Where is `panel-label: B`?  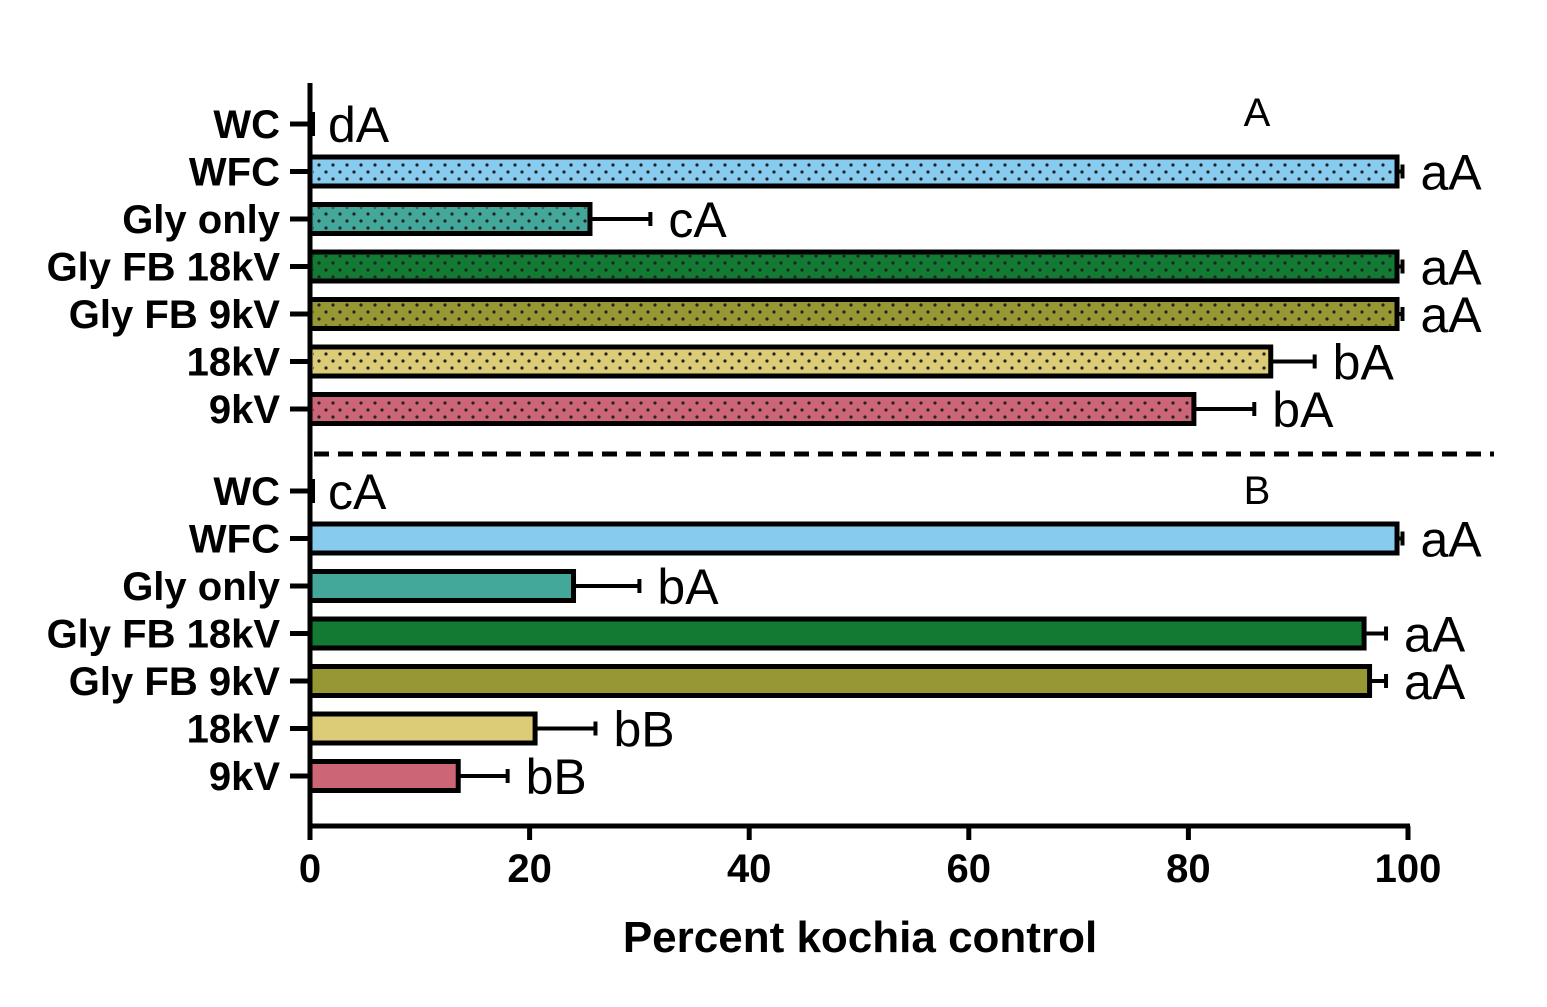 panel-label: B is located at coordinates (1257, 491).